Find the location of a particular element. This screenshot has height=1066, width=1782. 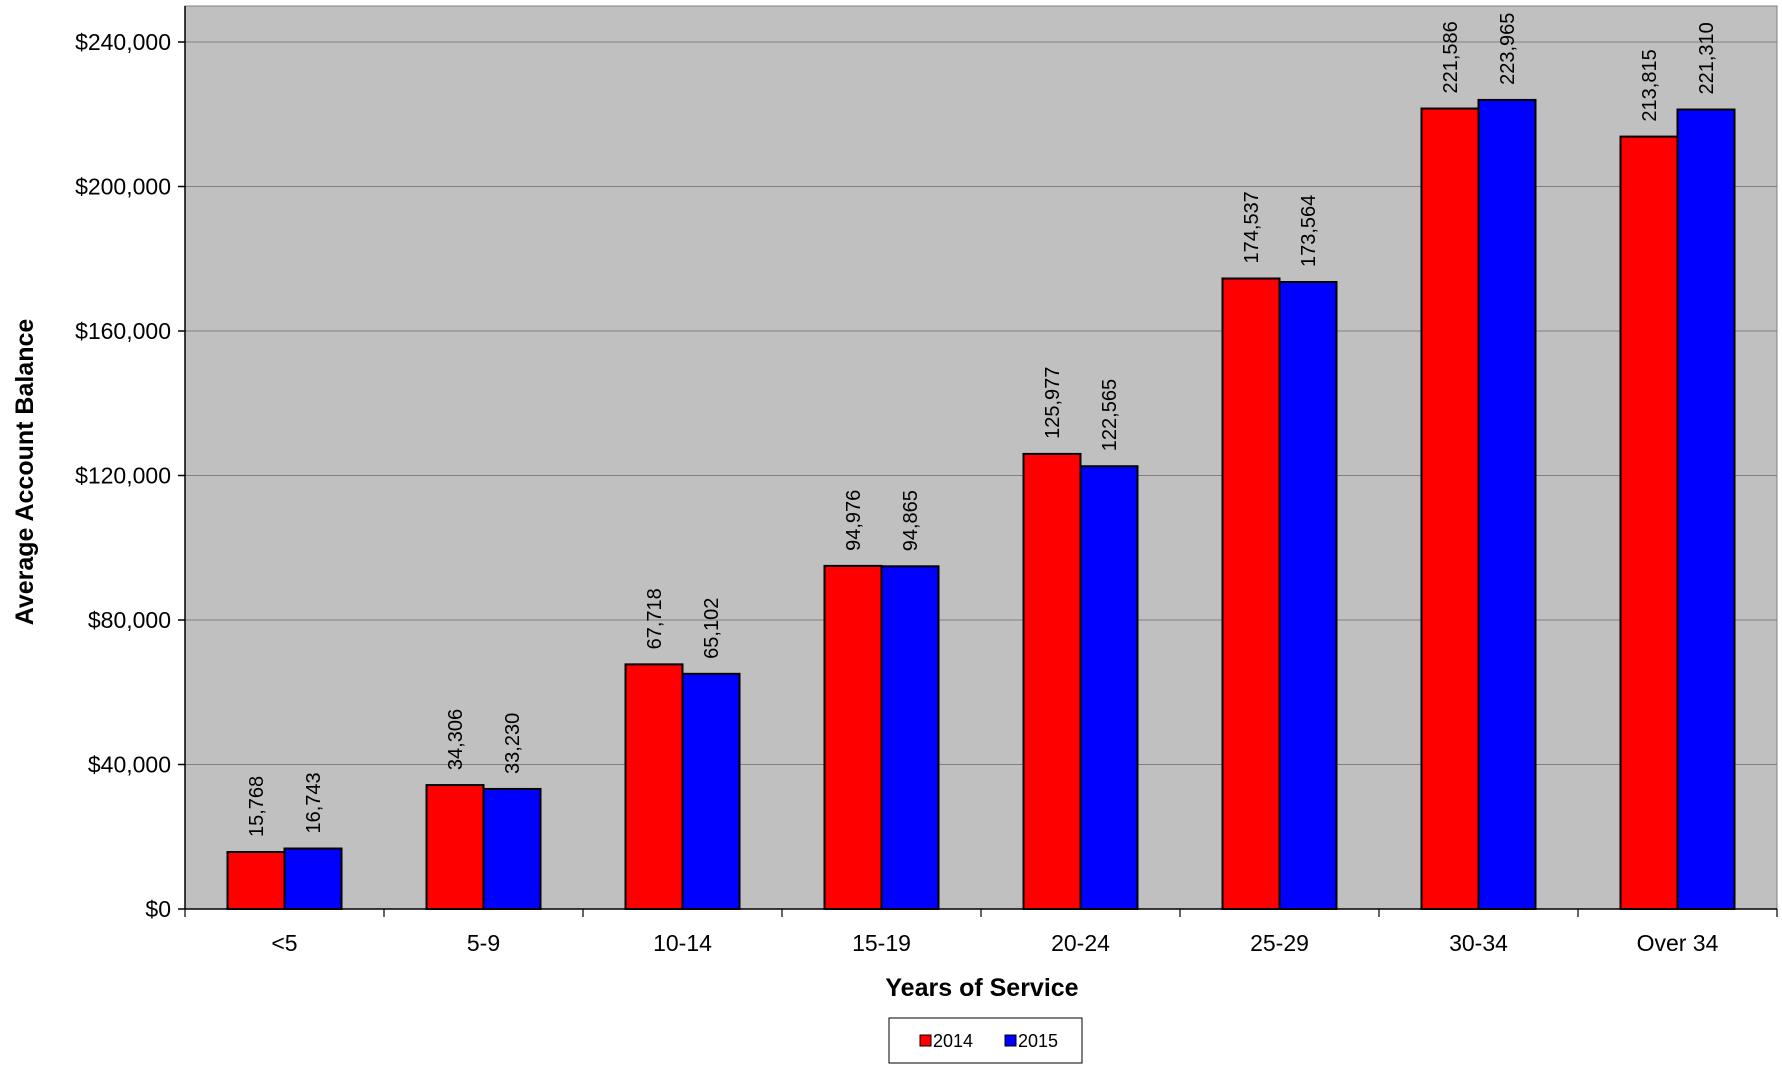

data-label-2014-2: 67,718 is located at coordinates (655, 618).